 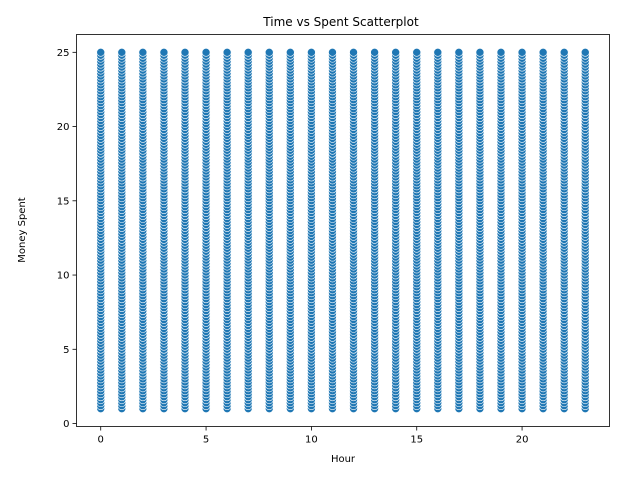 I want to click on x-tick-label: 0, so click(x=101, y=440).